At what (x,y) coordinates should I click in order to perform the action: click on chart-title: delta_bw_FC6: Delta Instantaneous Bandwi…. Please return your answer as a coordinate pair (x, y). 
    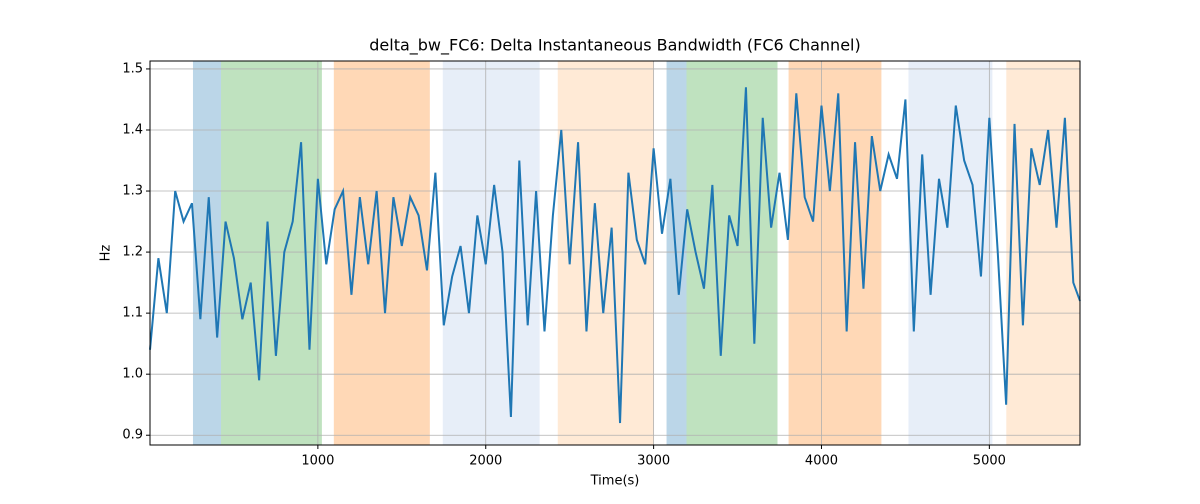
    Looking at the image, I should click on (614, 46).